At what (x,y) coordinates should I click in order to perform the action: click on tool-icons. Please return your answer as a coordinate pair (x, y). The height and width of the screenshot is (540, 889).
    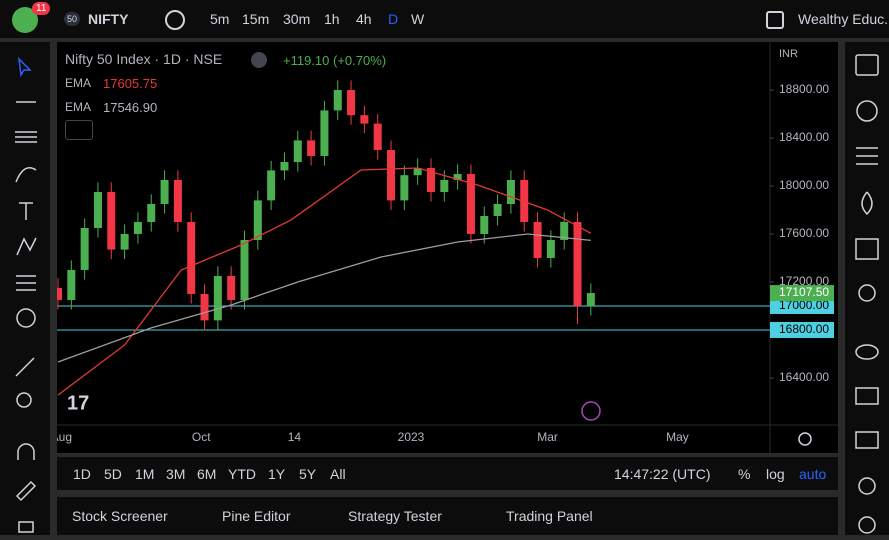
    Looking at the image, I should click on (26, 294).